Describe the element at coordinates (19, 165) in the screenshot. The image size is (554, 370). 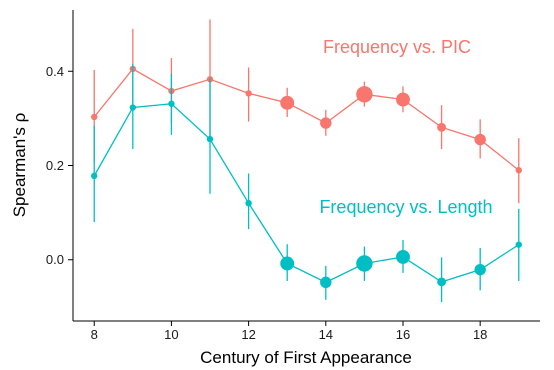
I see `y-axis-title: Spearman's ρ` at that location.